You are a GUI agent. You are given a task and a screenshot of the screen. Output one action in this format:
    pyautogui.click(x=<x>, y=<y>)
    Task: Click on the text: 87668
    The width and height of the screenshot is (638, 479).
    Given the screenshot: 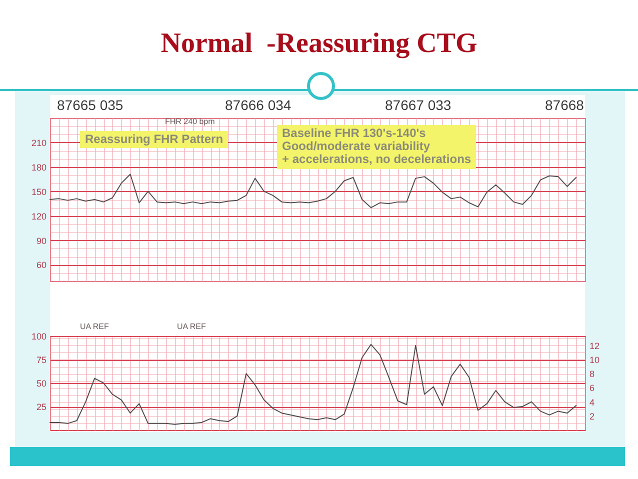 What is the action you would take?
    pyautogui.click(x=564, y=105)
    